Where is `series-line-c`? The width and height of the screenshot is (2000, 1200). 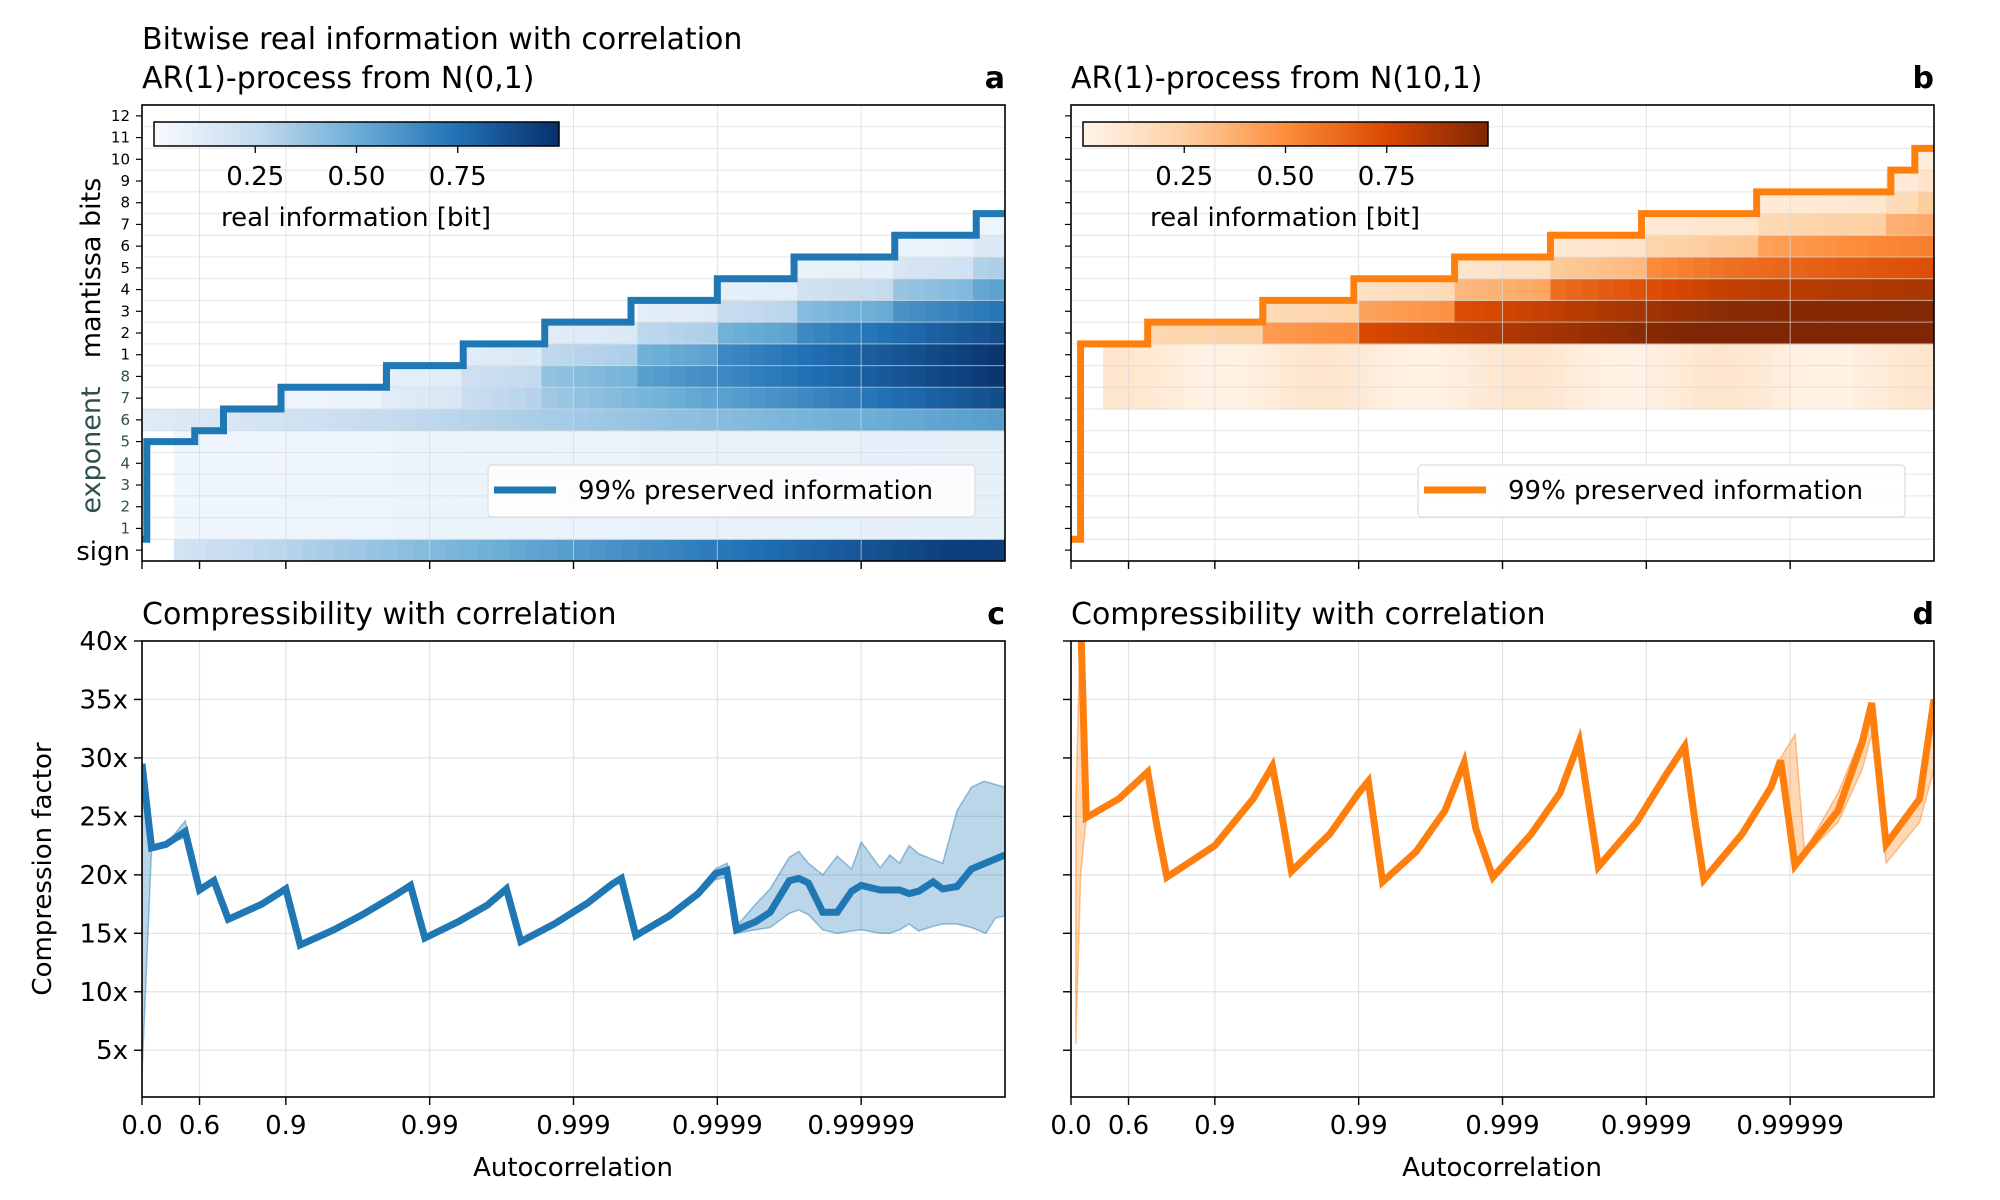 series-line-c is located at coordinates (573, 856).